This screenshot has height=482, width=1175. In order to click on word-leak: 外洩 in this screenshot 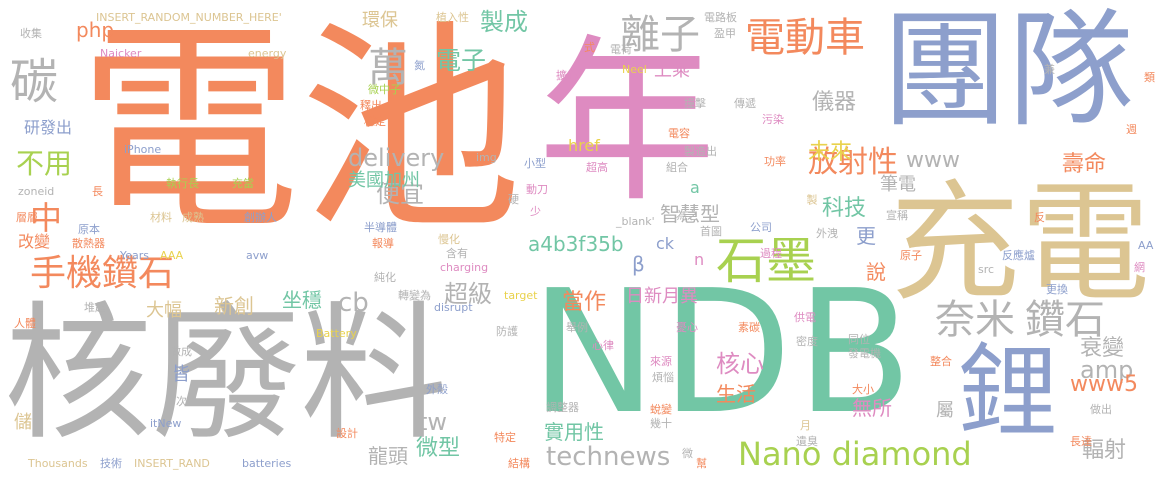, I will do `click(827, 233)`.